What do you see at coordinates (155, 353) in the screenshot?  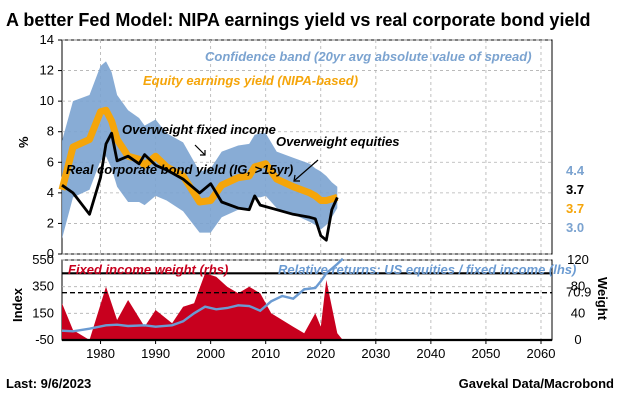 I see `x-tick-label: 1990` at bounding box center [155, 353].